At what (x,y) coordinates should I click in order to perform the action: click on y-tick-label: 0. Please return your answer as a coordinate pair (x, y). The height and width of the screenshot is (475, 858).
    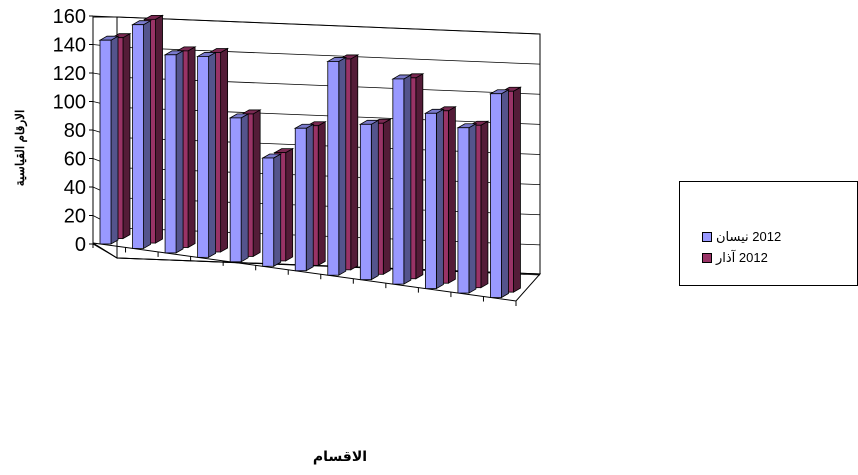
    Looking at the image, I should click on (80, 245).